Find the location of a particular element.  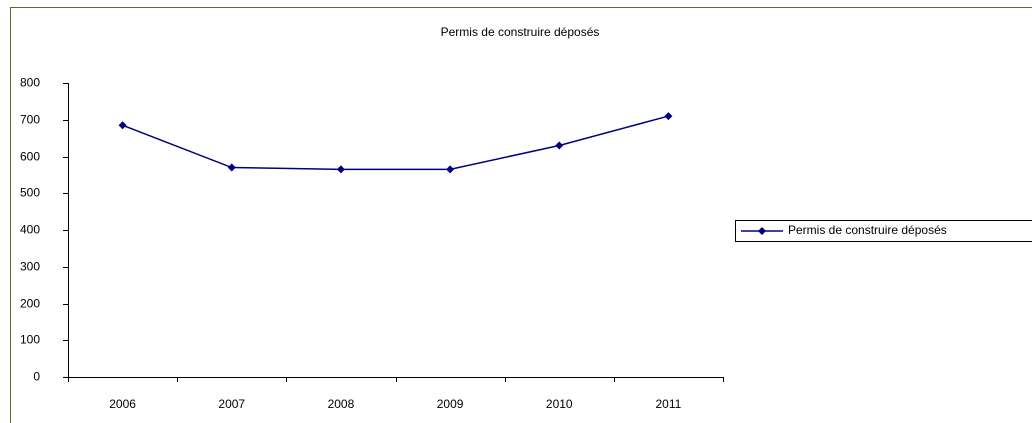

x-tick-label: 2006 is located at coordinates (122, 404).